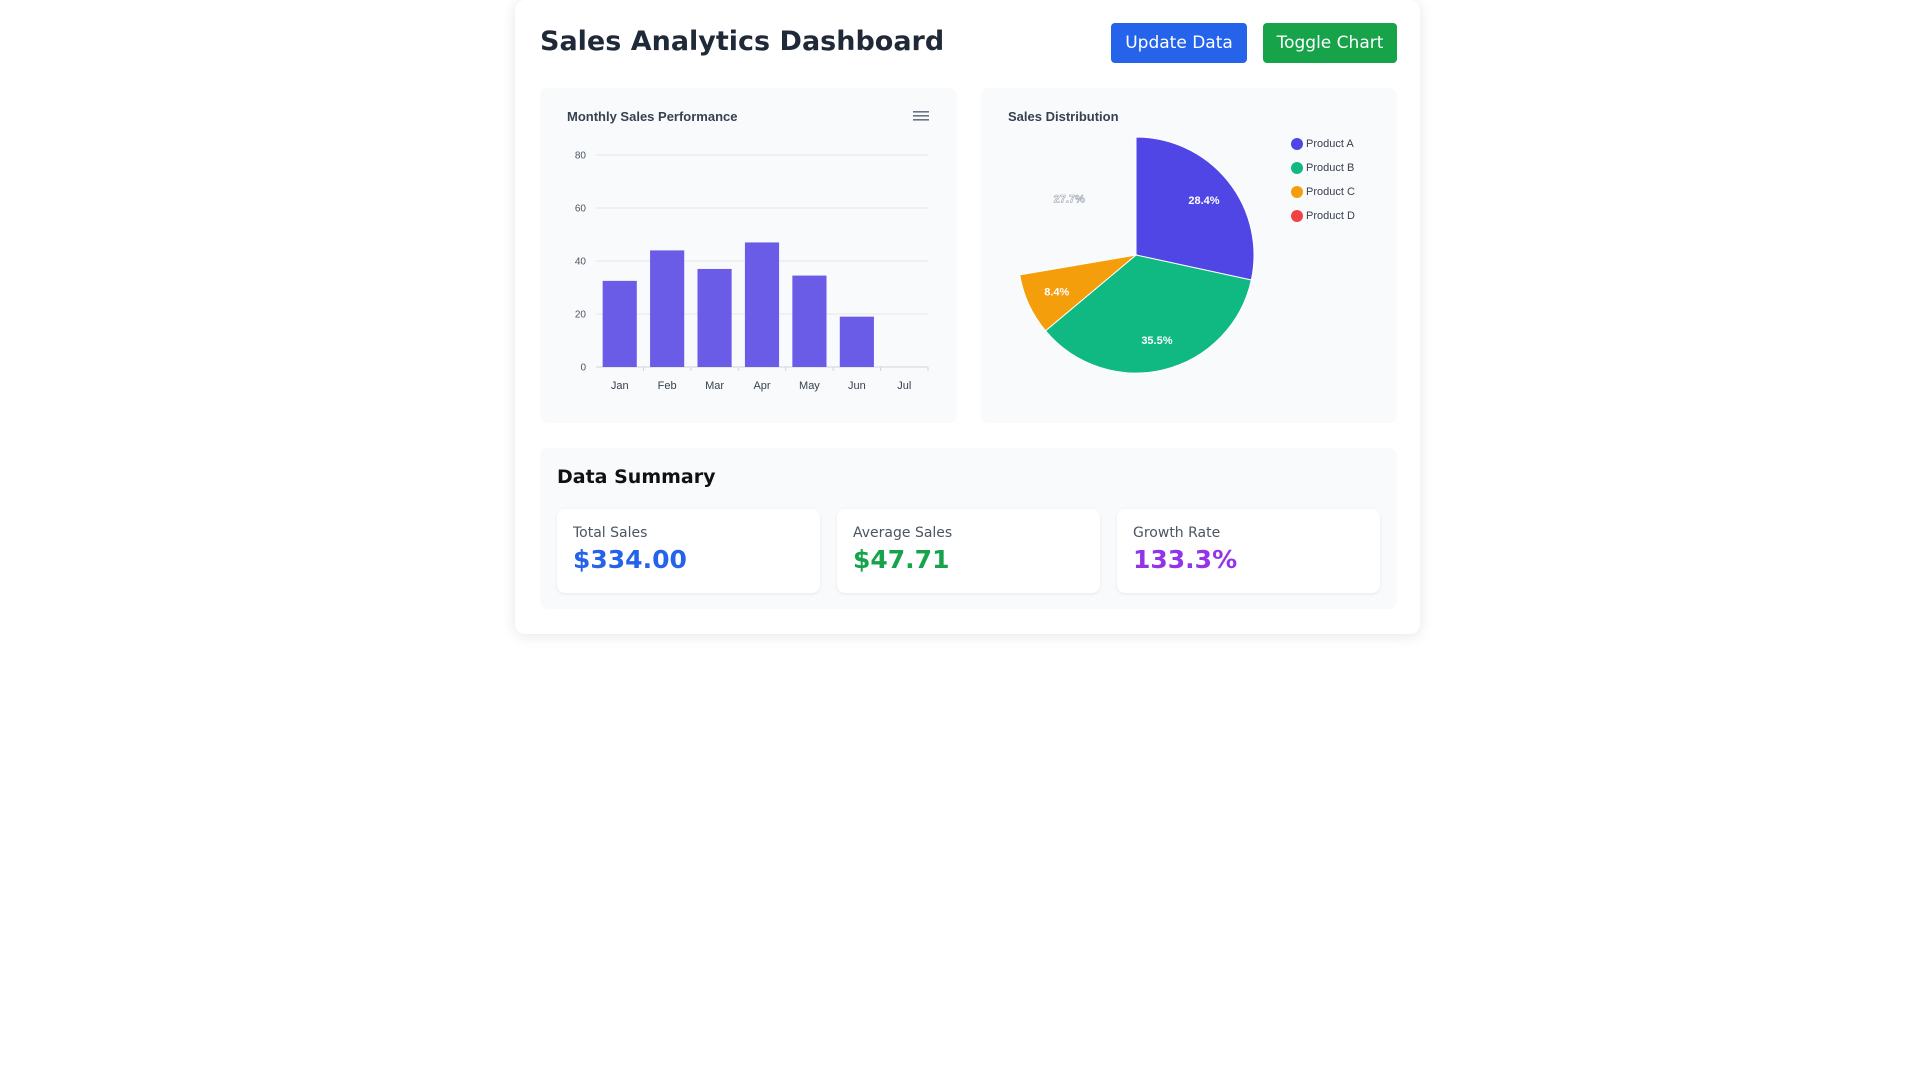 The image size is (1920, 1080). Describe the element at coordinates (809, 386) in the screenshot. I see `x-tick-label: May` at that location.